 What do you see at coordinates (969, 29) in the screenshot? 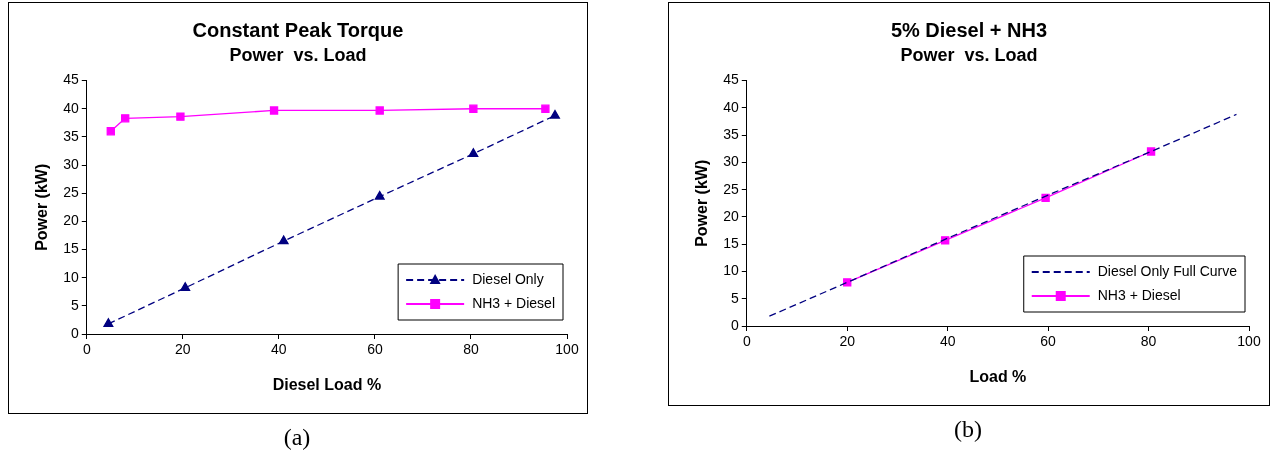
I see `chart-title: 5% Diesel + NH3` at bounding box center [969, 29].